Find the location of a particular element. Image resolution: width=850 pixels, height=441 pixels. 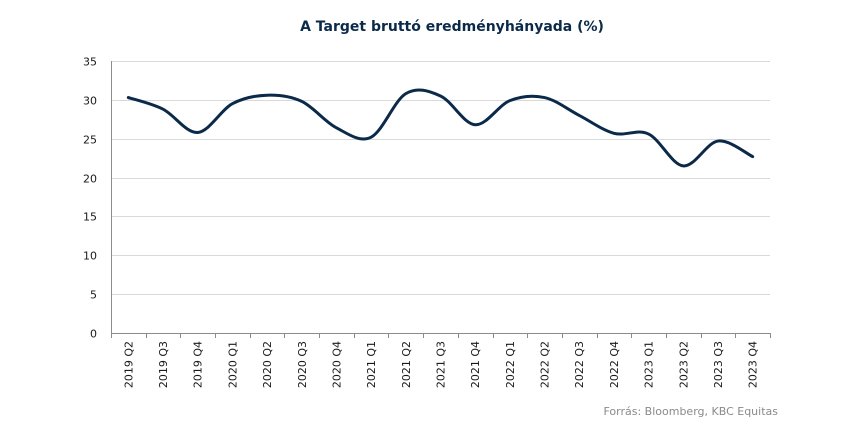

series-line is located at coordinates (440, 128).